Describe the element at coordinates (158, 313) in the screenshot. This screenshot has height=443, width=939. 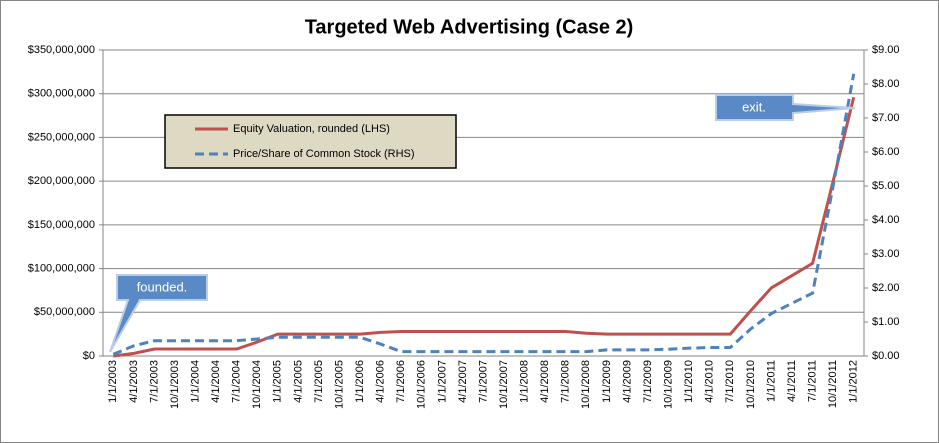
I see `founded-callout` at that location.